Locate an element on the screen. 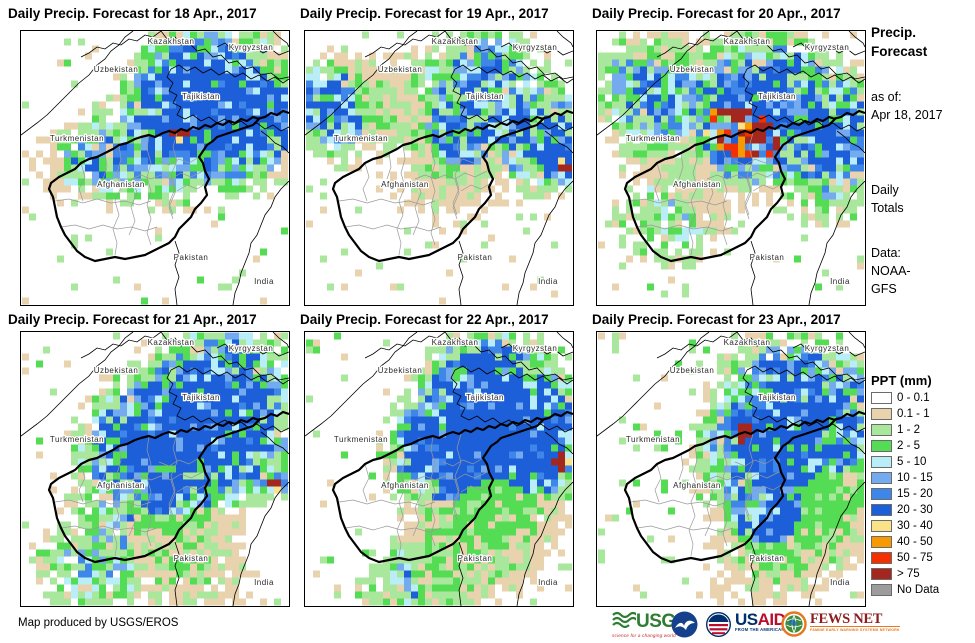  fewsnet-globe-icon is located at coordinates (794, 626).